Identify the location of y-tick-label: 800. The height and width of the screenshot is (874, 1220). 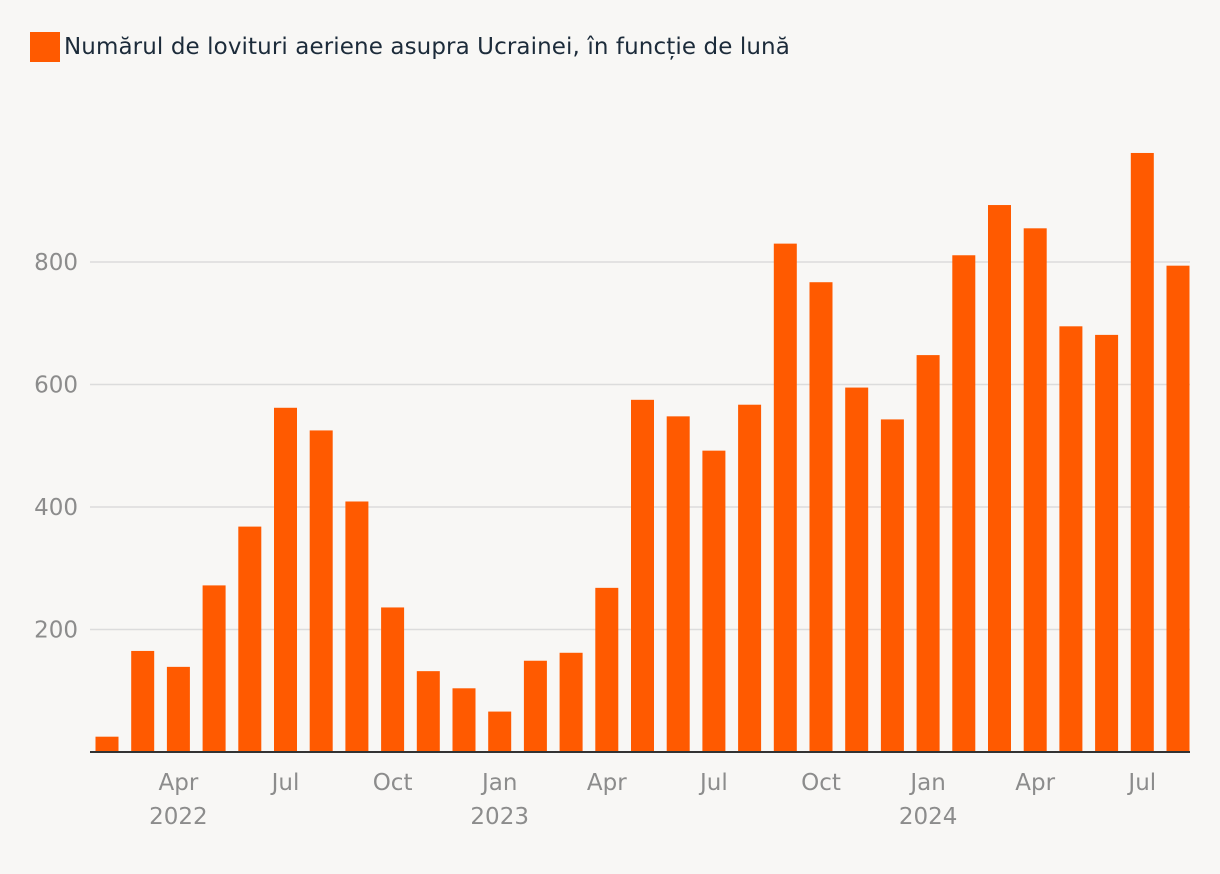
(56, 263).